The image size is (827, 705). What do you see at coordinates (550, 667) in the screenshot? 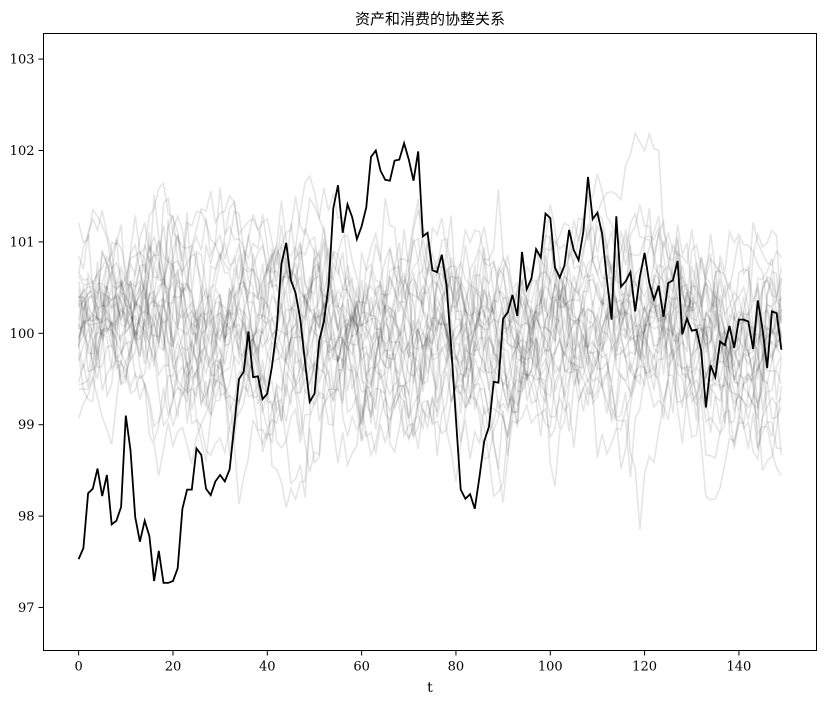
I see `x-tick-label: 100` at bounding box center [550, 667].